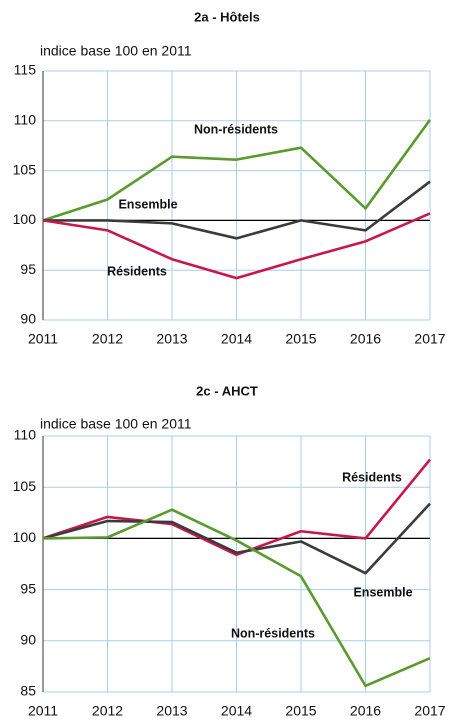 This screenshot has width=454, height=722. Describe the element at coordinates (25, 70) in the screenshot. I see `y-tick-label: 115` at that location.